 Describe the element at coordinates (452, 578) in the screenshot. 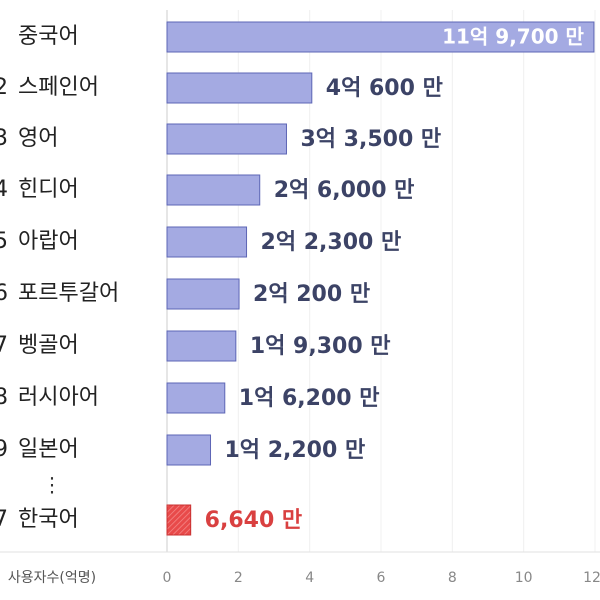

I see `x-tick-label: 8` at that location.